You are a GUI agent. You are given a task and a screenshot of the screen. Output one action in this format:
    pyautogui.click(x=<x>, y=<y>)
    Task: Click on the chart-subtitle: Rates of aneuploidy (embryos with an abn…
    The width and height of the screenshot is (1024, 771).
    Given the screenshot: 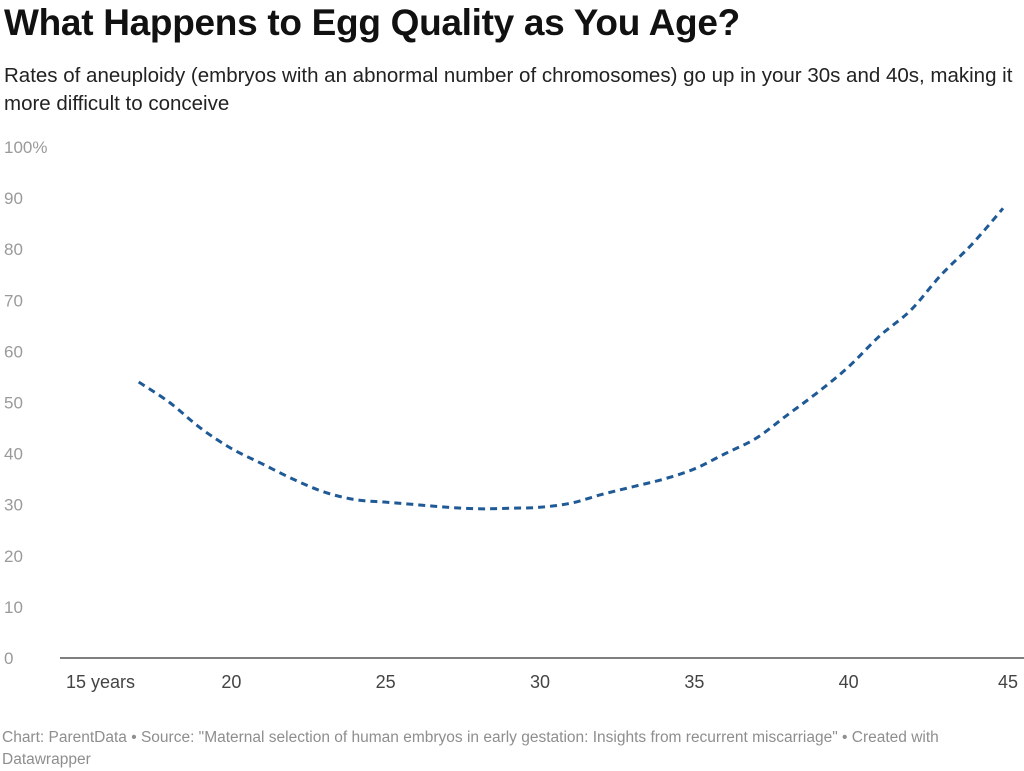 What is the action you would take?
    pyautogui.click(x=508, y=89)
    